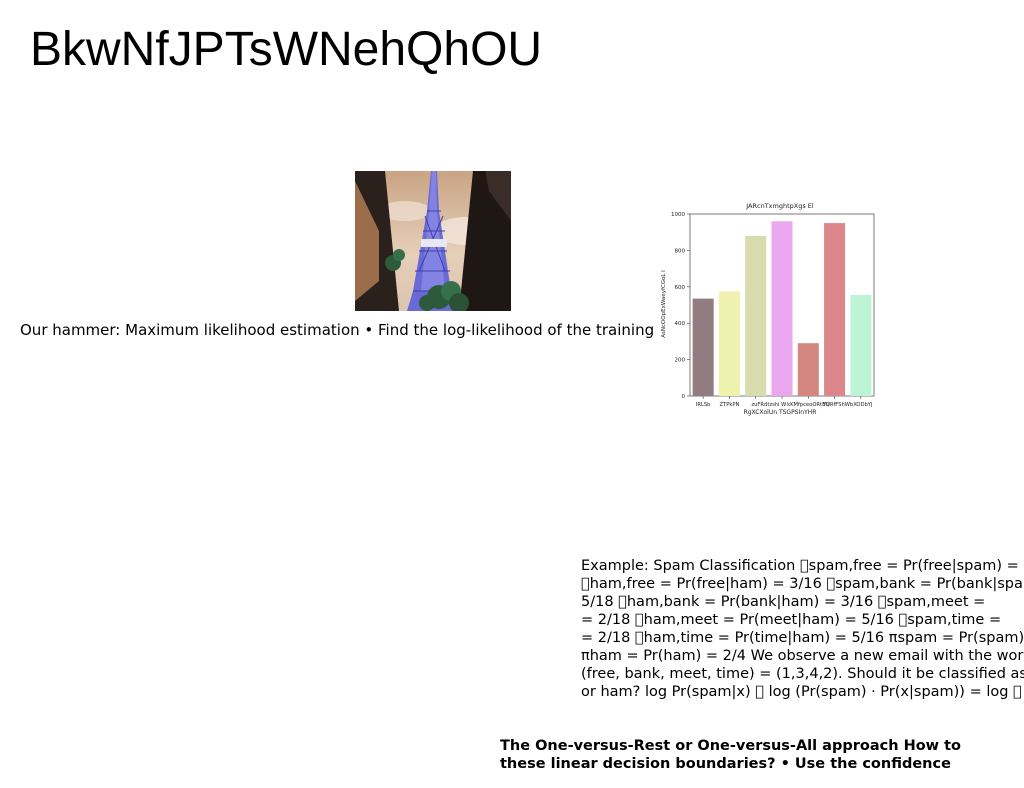  Describe the element at coordinates (680, 361) in the screenshot. I see `y-tick-label: 200` at that location.